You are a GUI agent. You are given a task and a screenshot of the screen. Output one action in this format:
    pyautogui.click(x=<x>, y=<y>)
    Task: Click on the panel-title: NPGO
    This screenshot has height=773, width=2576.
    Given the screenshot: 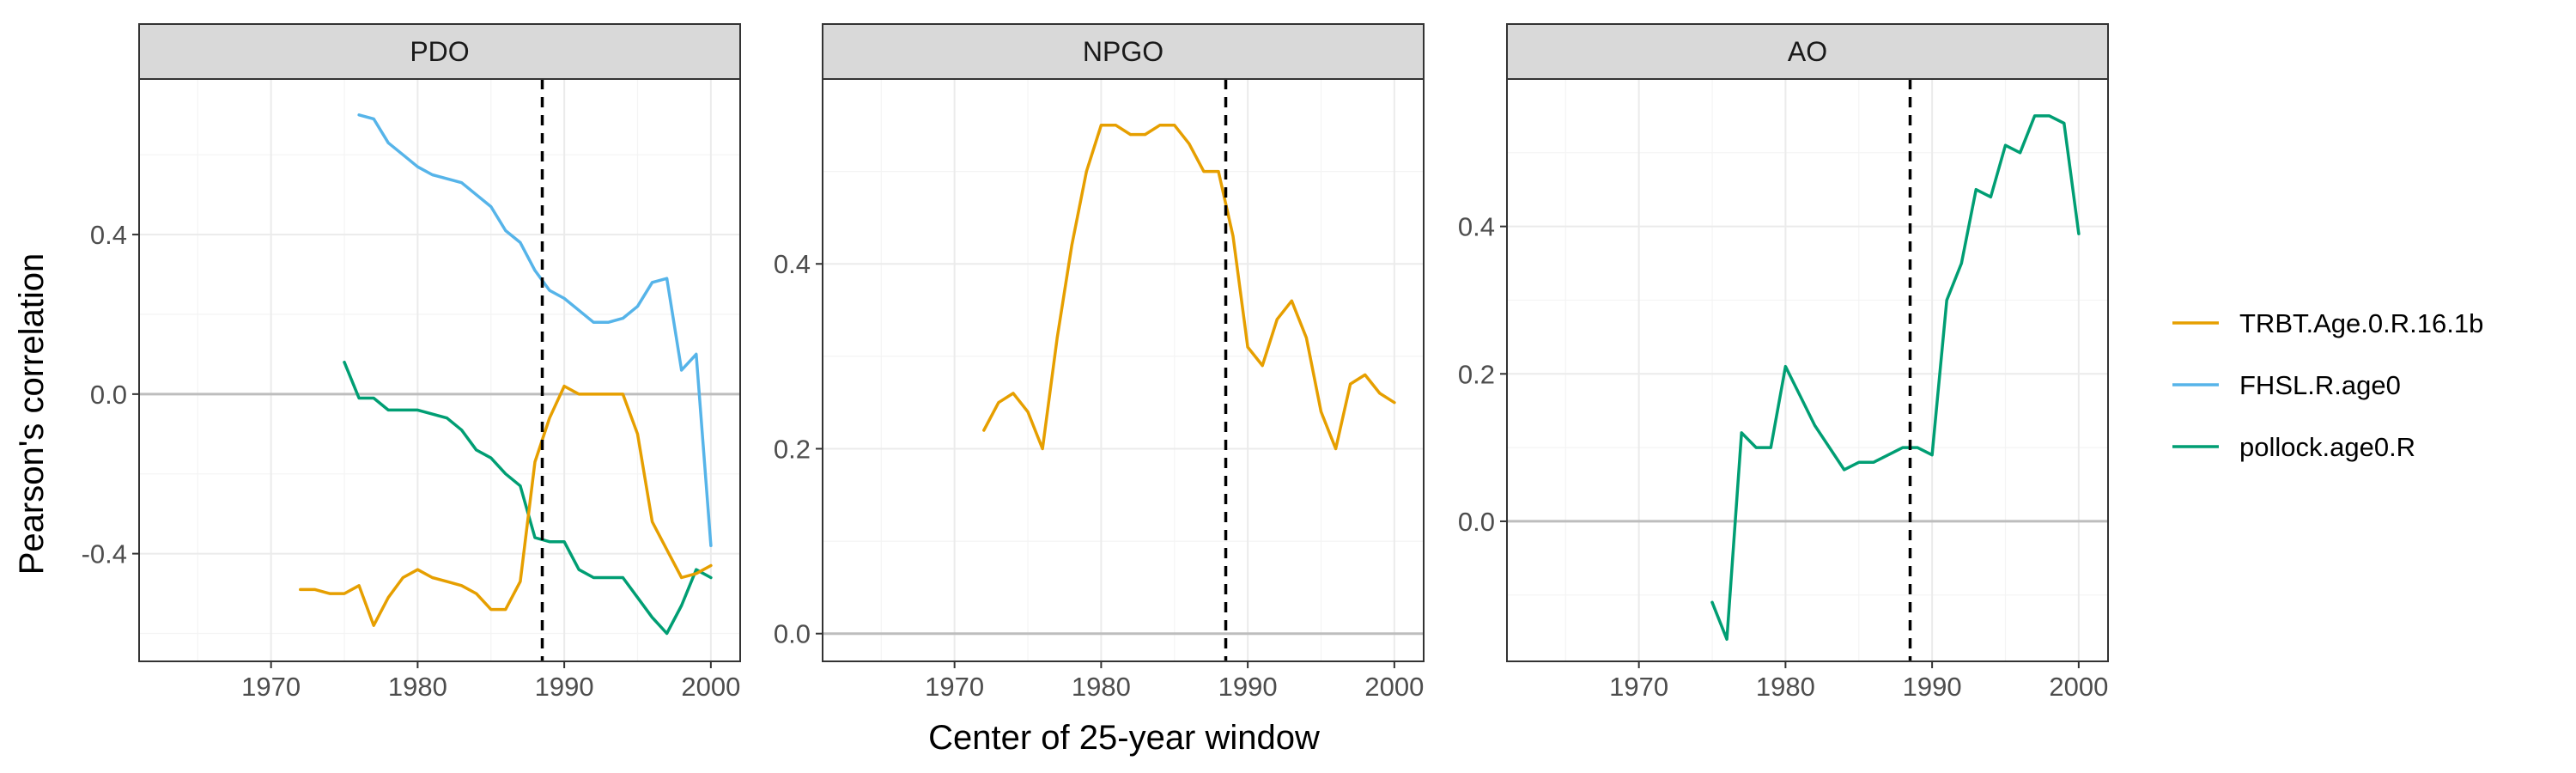 What is the action you would take?
    pyautogui.click(x=1123, y=51)
    